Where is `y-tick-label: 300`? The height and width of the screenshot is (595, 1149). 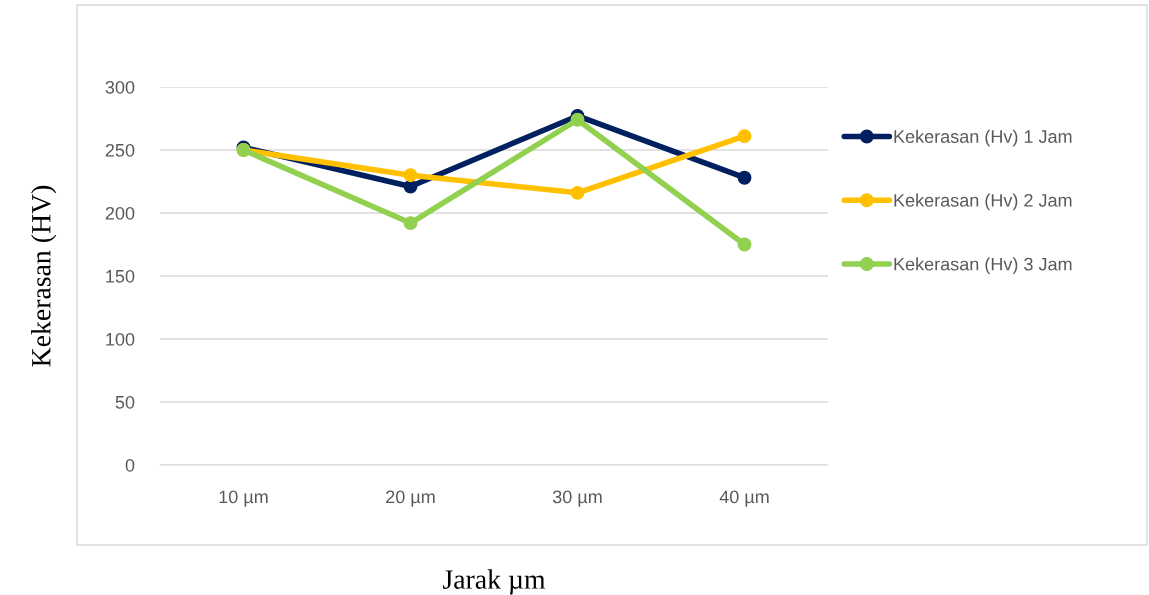
y-tick-label: 300 is located at coordinates (120, 87).